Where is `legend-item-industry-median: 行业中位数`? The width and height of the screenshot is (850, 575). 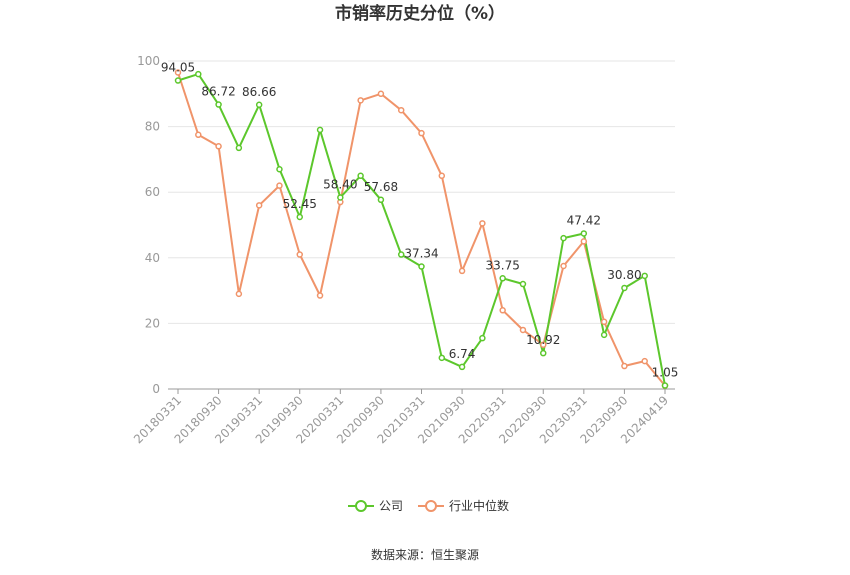
legend-item-industry-median: 行业中位数 is located at coordinates (463, 505).